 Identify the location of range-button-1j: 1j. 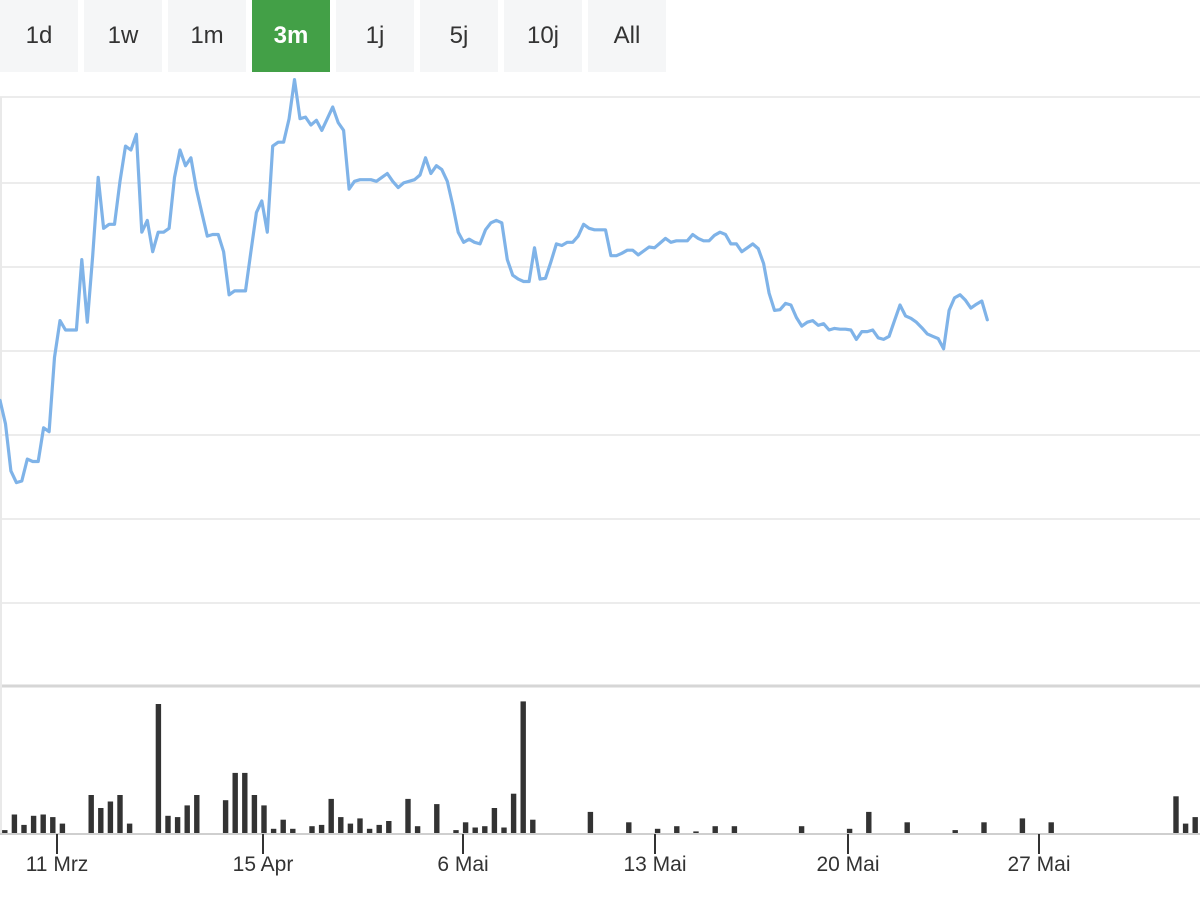
(375, 36).